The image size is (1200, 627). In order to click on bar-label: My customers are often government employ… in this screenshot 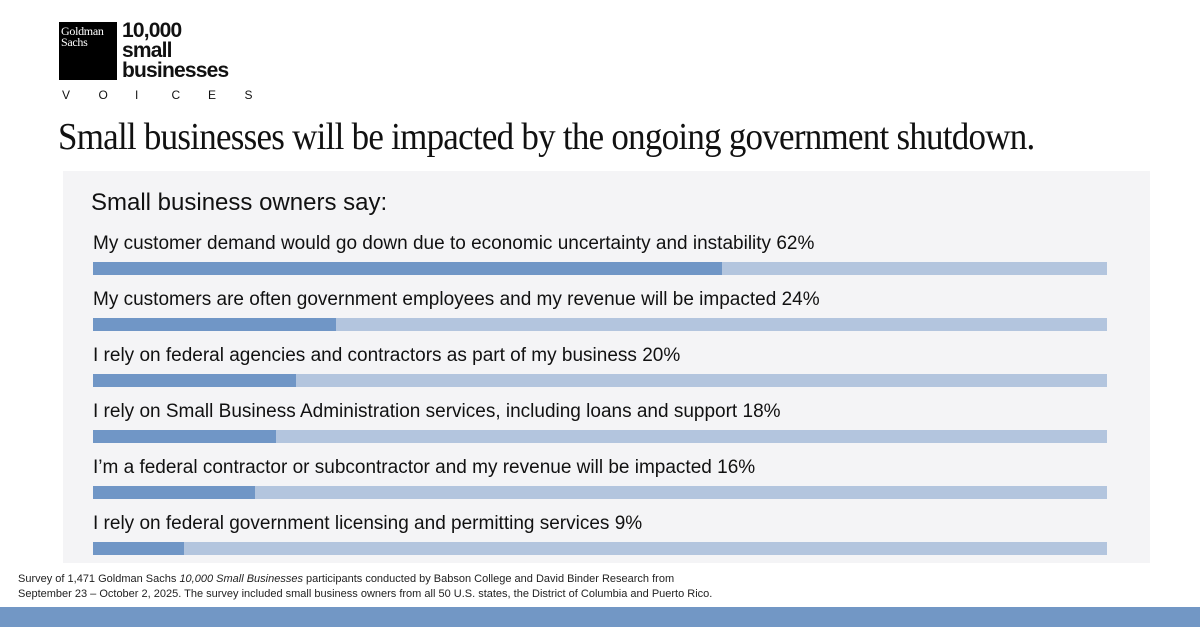, I will do `click(600, 300)`.